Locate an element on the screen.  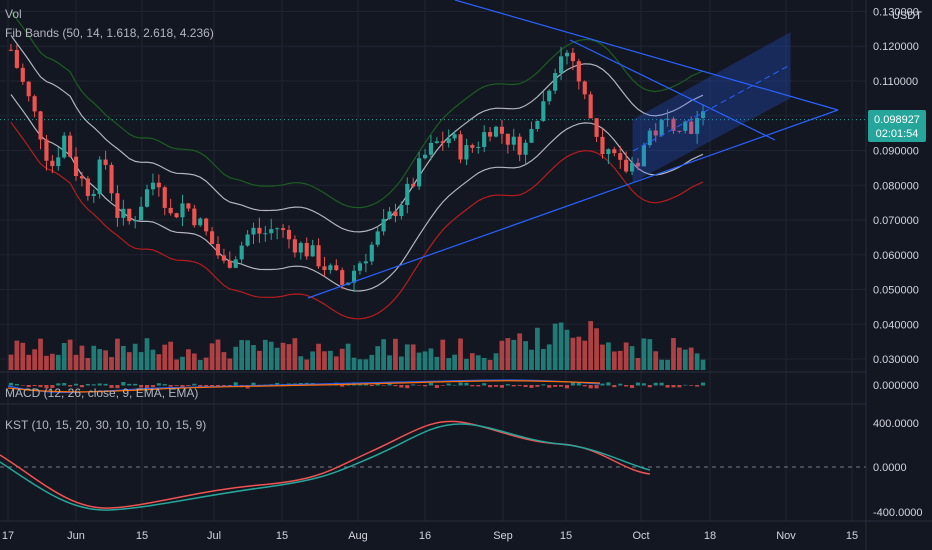
macd-axis: 0.000000 is located at coordinates (896, 386).